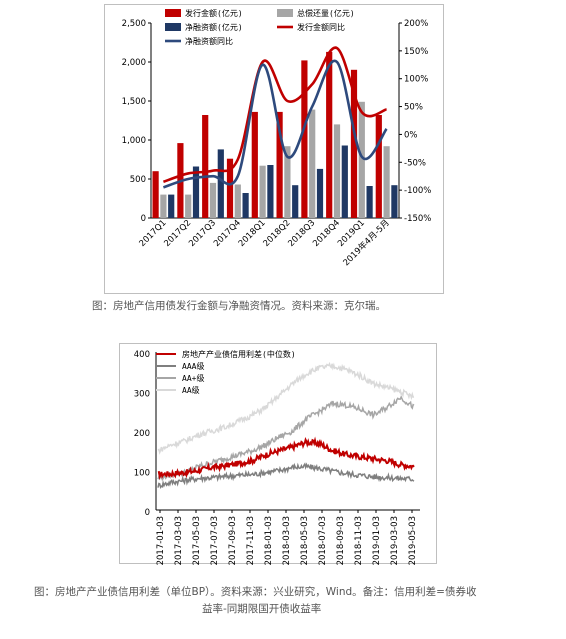  Describe the element at coordinates (287, 540) in the screenshot. I see `x-tick-label: 2018-03-03` at that location.